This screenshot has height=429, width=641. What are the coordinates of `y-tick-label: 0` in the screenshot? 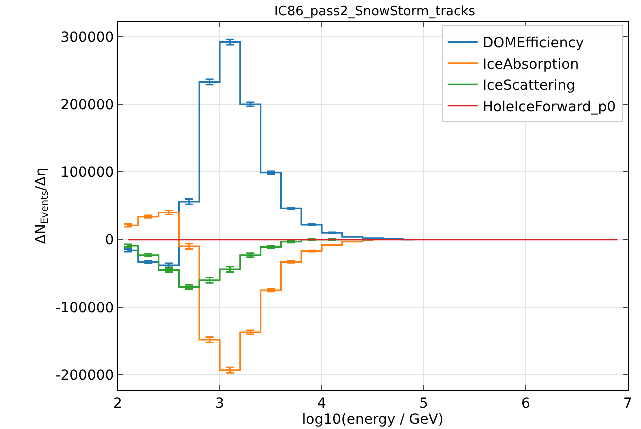 It's located at (109, 240).